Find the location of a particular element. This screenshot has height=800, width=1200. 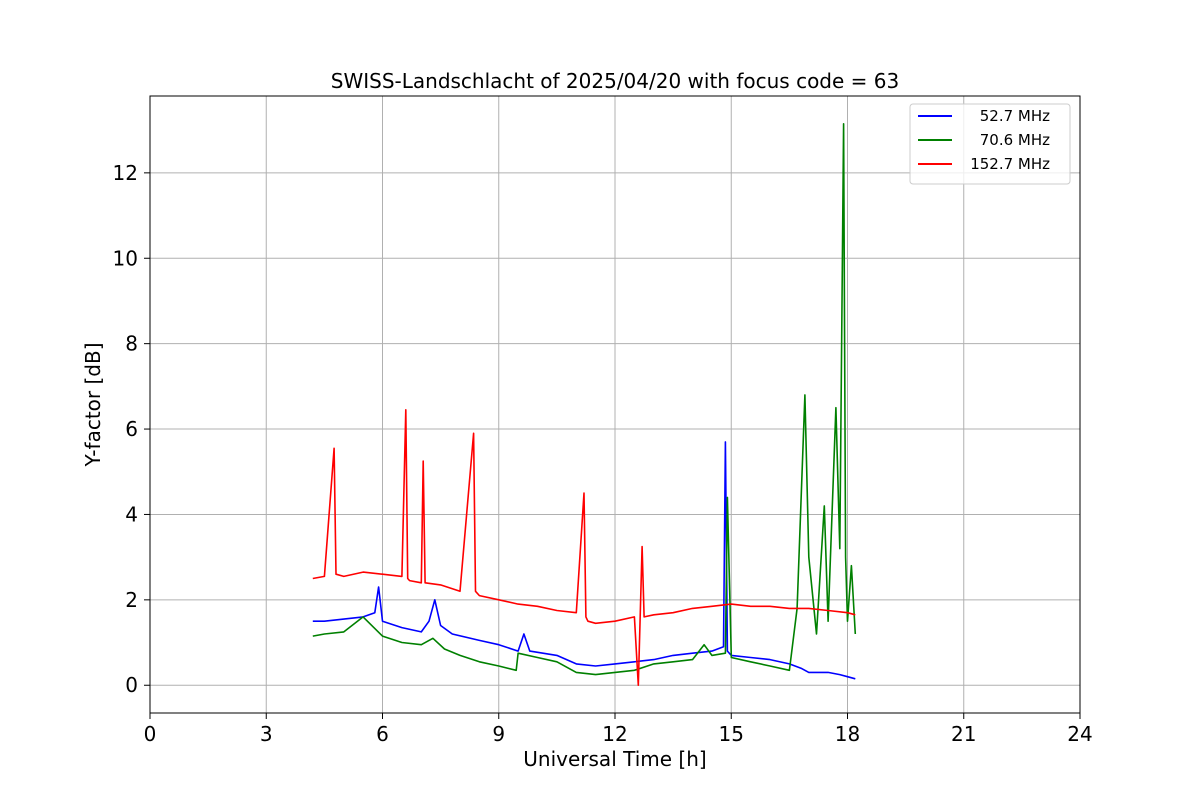

y-tick-label: 0 is located at coordinates (131, 685).